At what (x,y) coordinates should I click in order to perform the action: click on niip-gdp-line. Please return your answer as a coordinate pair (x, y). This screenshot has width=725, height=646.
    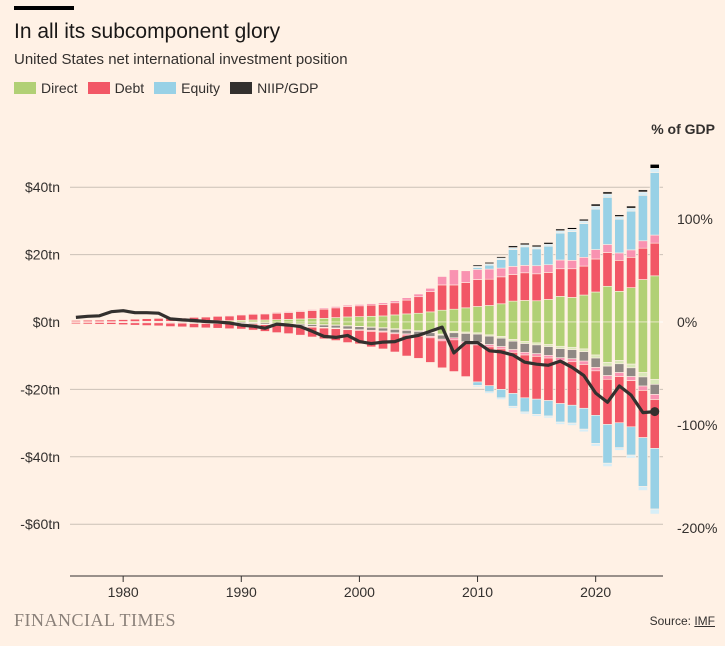
    Looking at the image, I should click on (365, 362).